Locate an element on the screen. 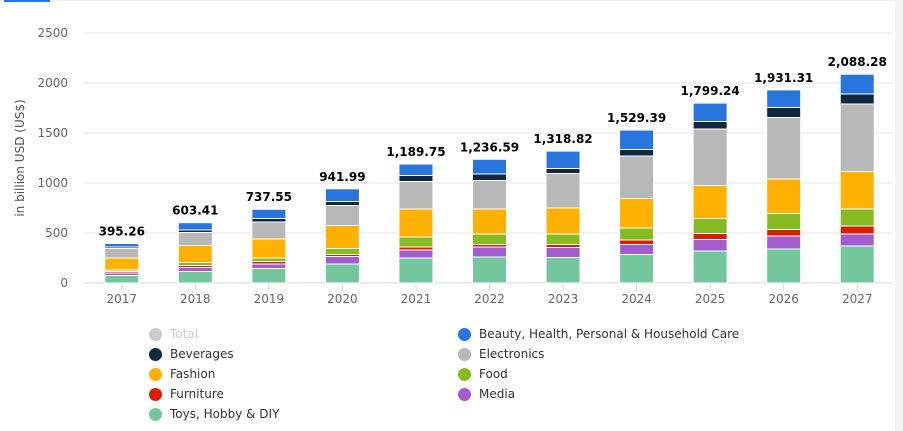  bar-stack-2018 is located at coordinates (195, 253).